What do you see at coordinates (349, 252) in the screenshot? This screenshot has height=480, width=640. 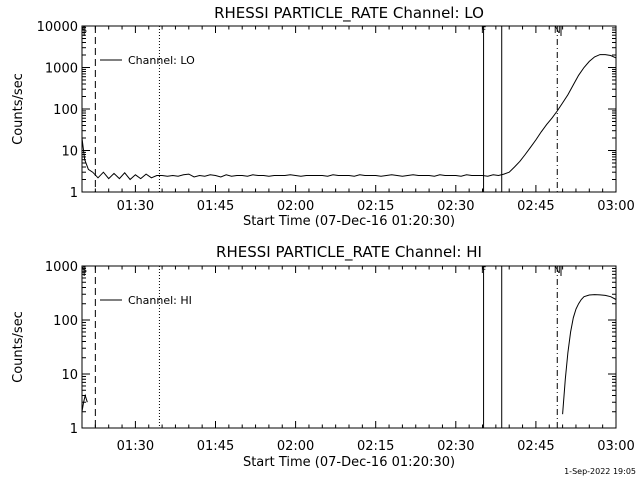 I see `chart-title: RHESSI PARTICLE_RATE Channel: HI` at bounding box center [349, 252].